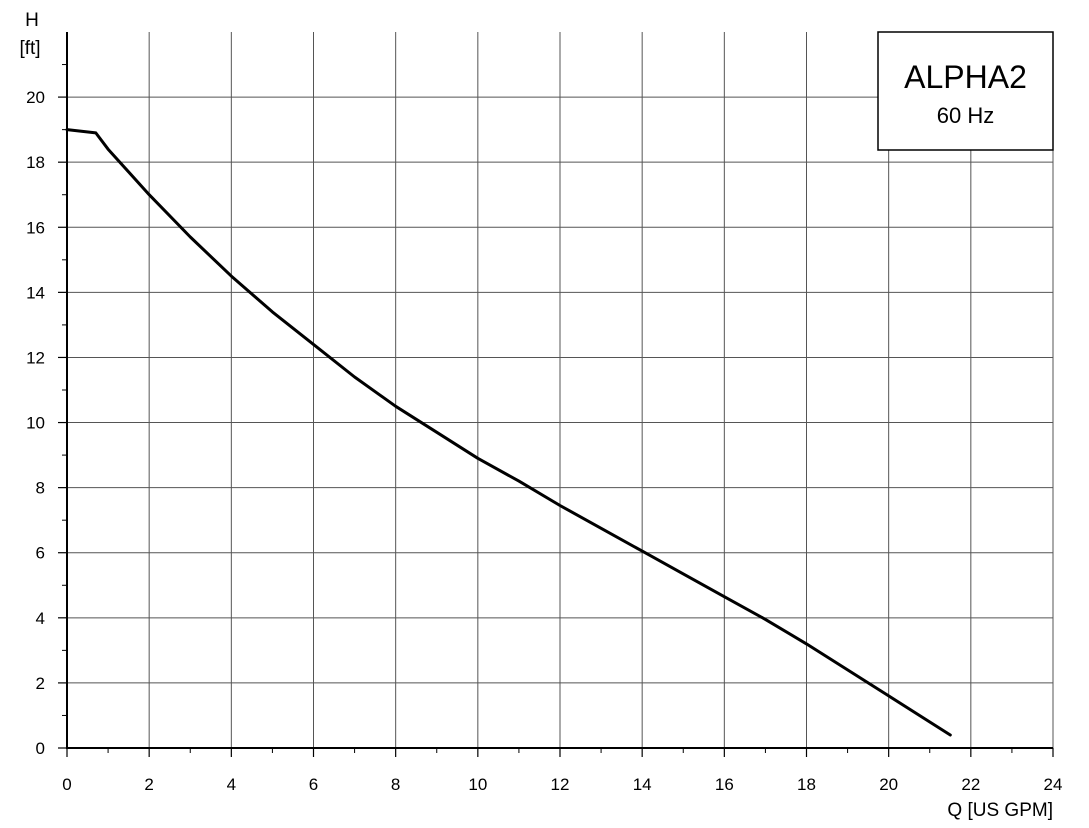 The height and width of the screenshot is (828, 1089). I want to click on x-tick-label: 10, so click(477, 784).